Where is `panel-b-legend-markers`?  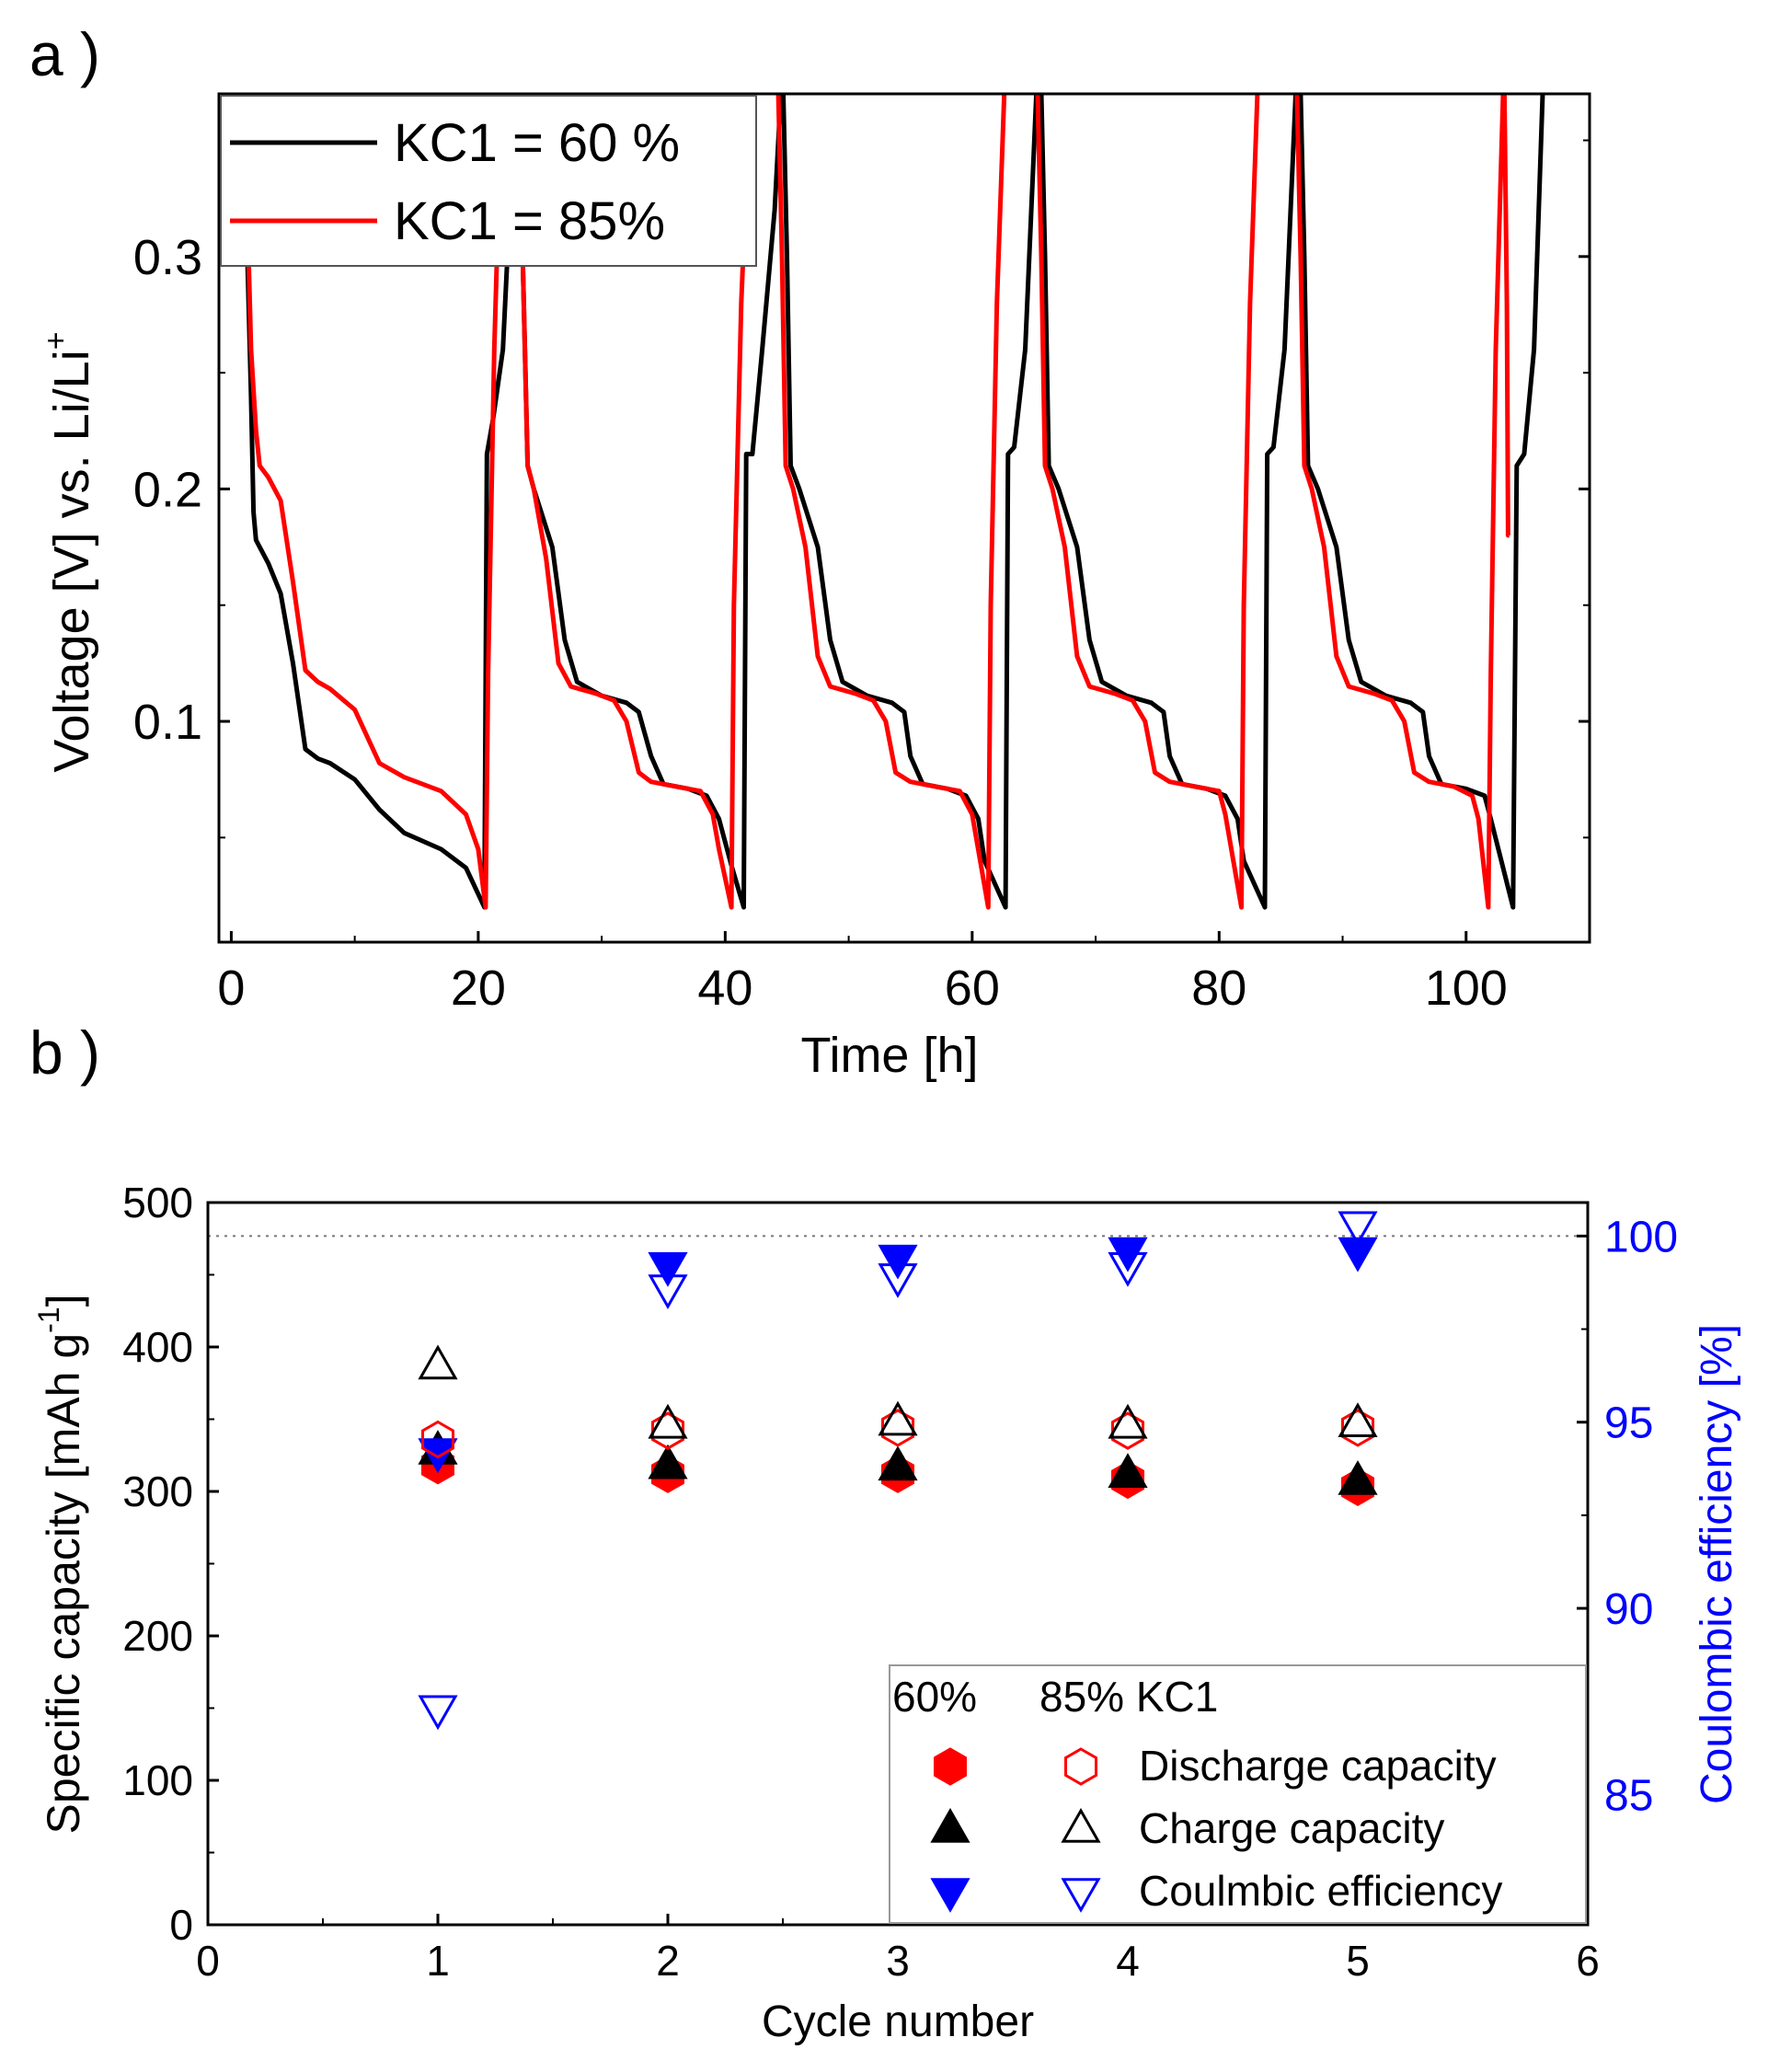 panel-b-legend-markers is located at coordinates (1015, 1830).